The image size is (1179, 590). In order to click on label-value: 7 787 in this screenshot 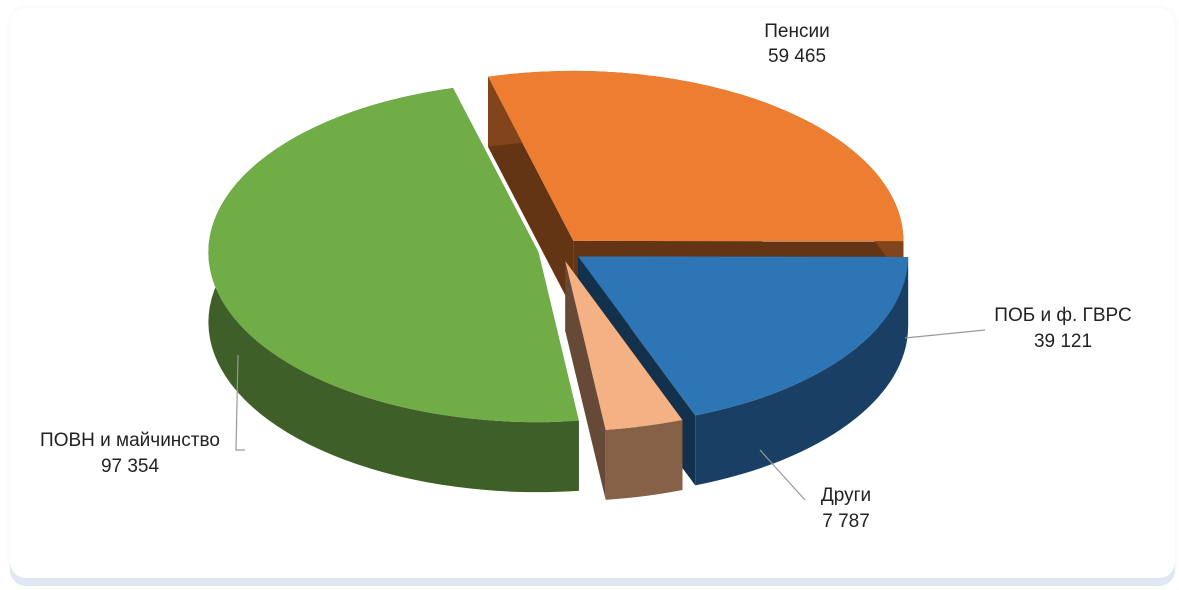, I will do `click(846, 521)`.